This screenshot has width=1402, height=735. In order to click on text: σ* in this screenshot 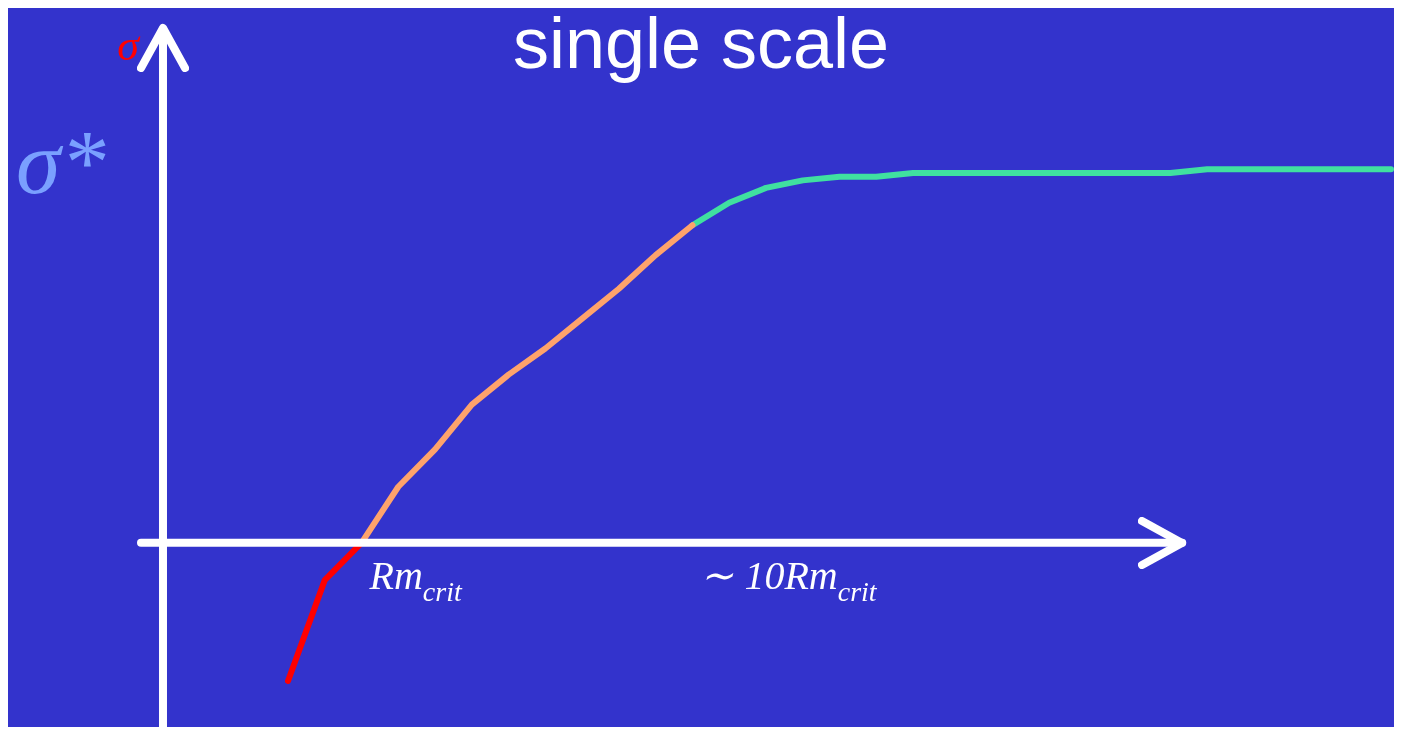, I will do `click(61, 162)`.